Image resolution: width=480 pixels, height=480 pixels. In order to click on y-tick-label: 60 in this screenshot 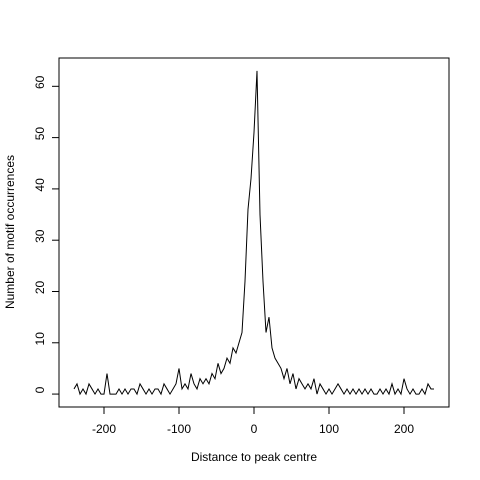, I will do `click(40, 82)`.